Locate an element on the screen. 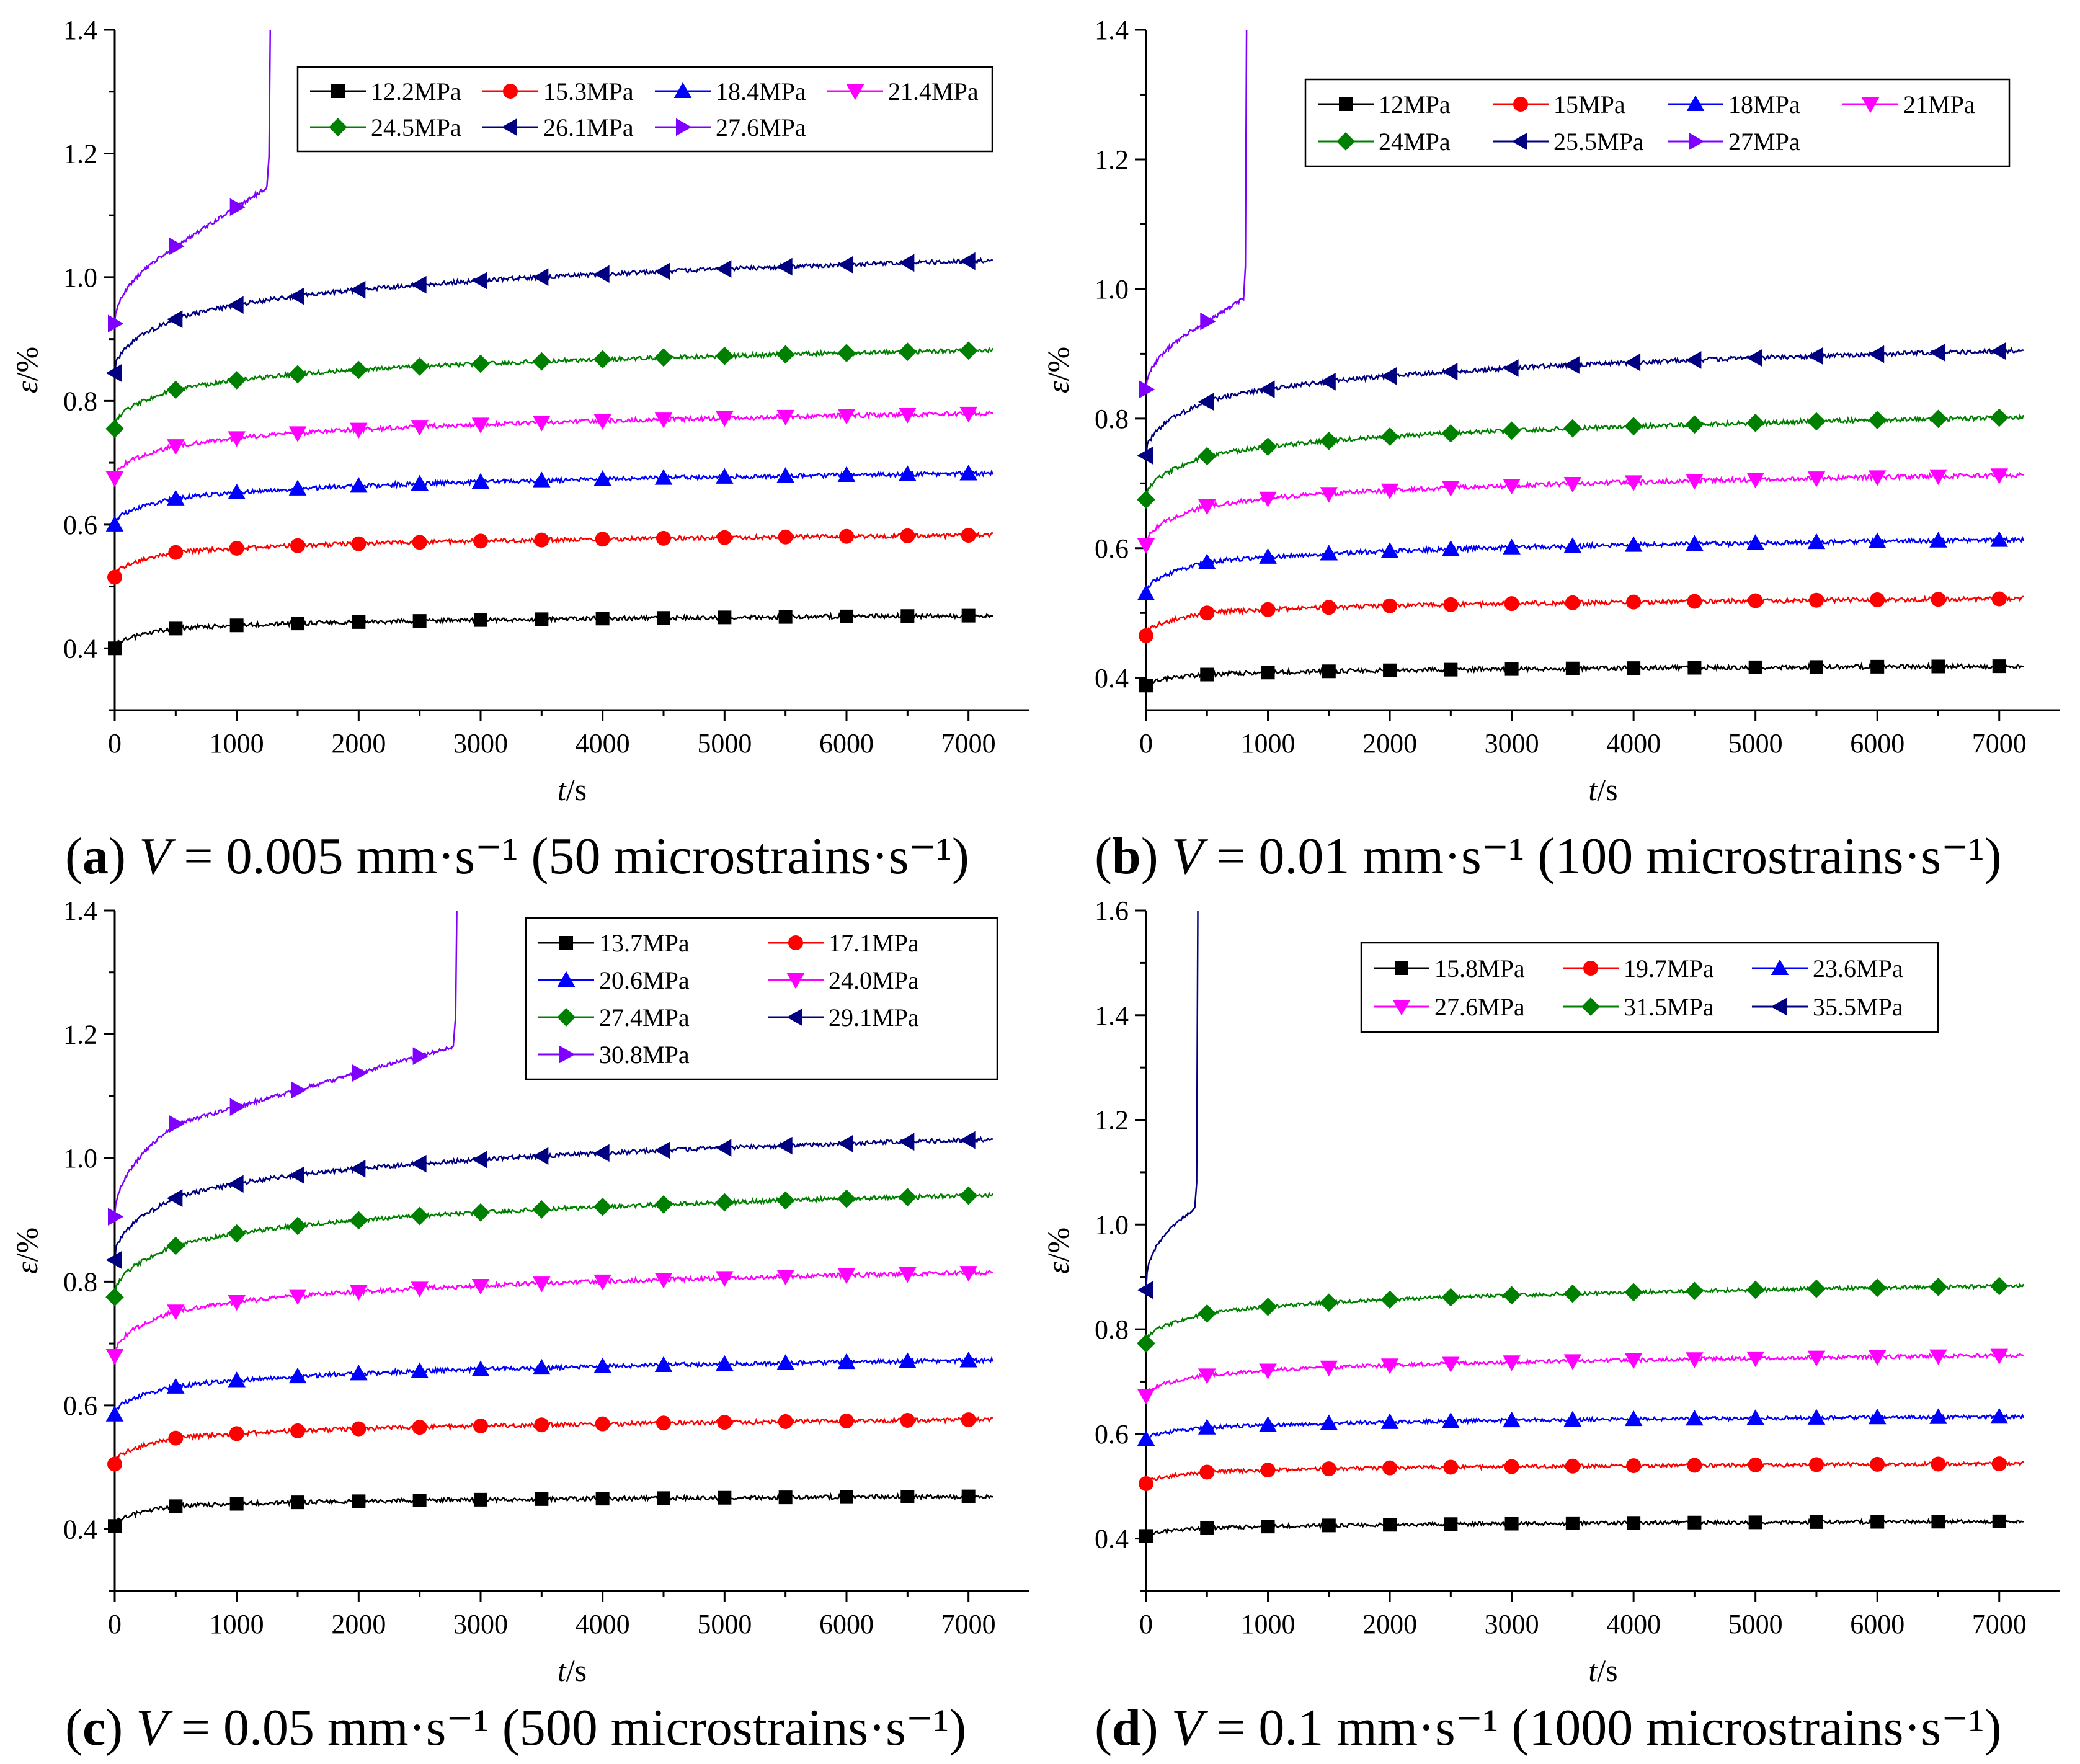  legend-item: 25.5MPa is located at coordinates (1568, 142).